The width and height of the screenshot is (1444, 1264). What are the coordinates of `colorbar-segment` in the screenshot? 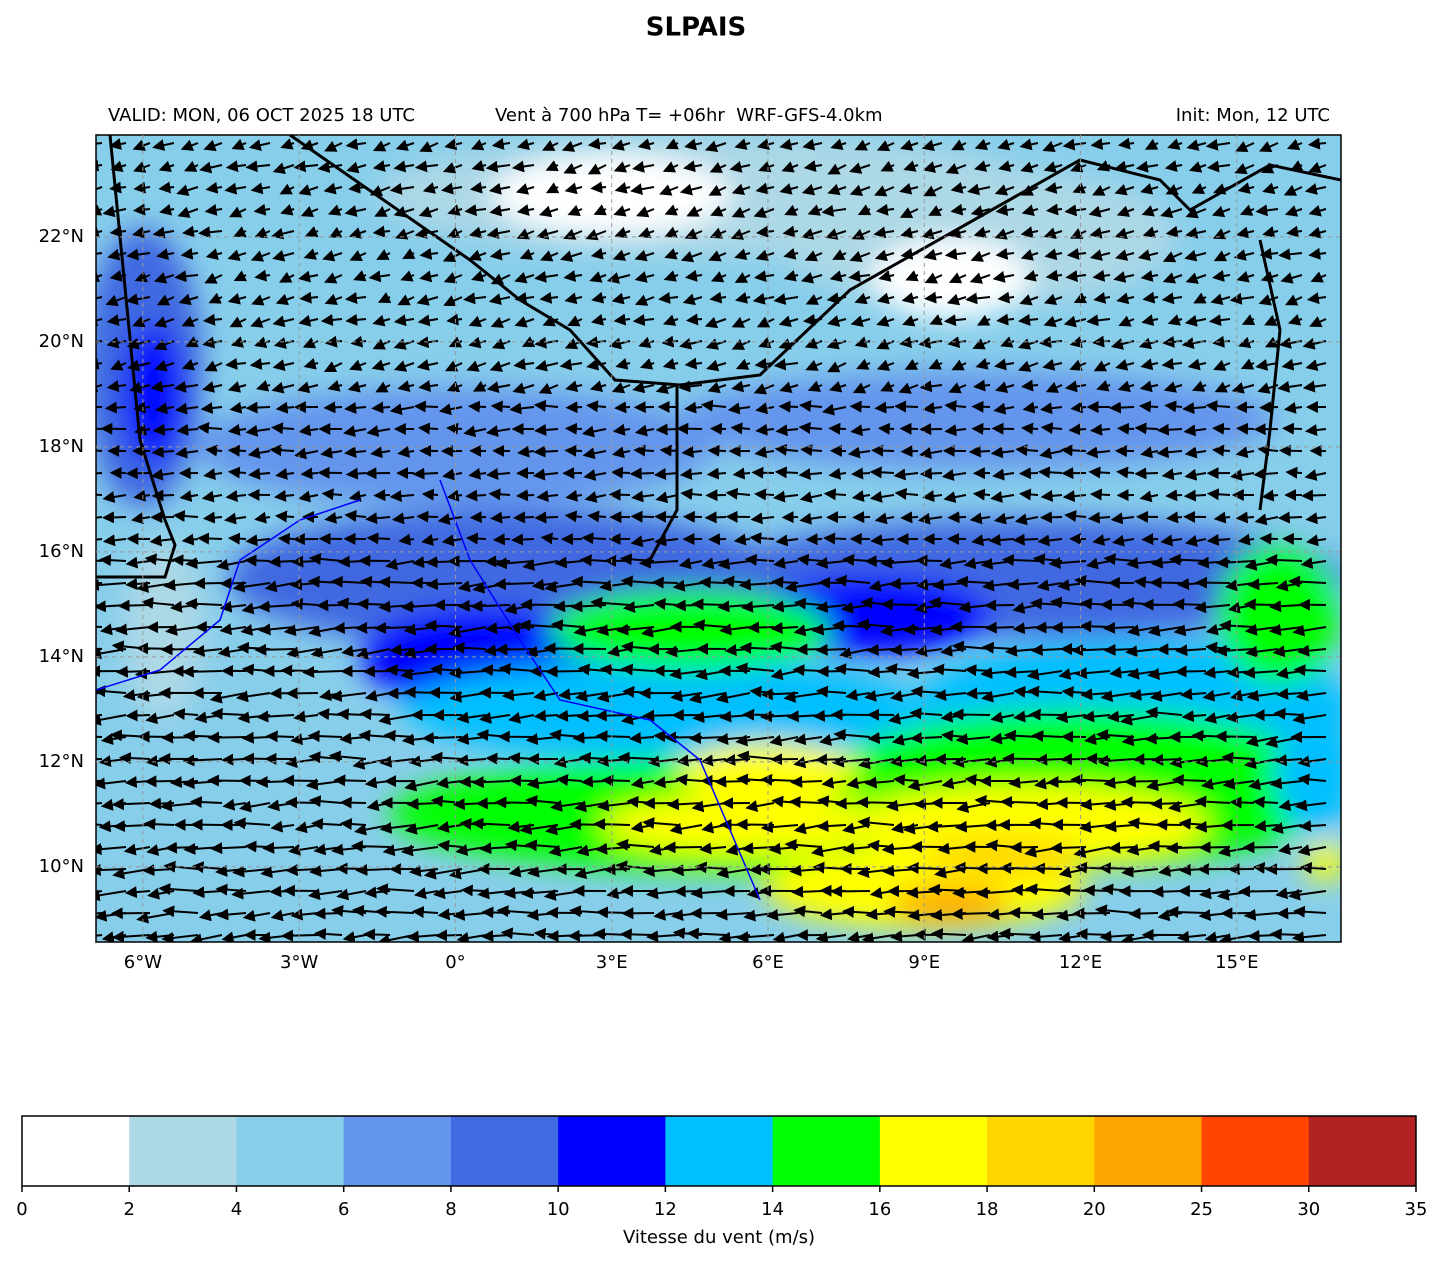 It's located at (1362, 1151).